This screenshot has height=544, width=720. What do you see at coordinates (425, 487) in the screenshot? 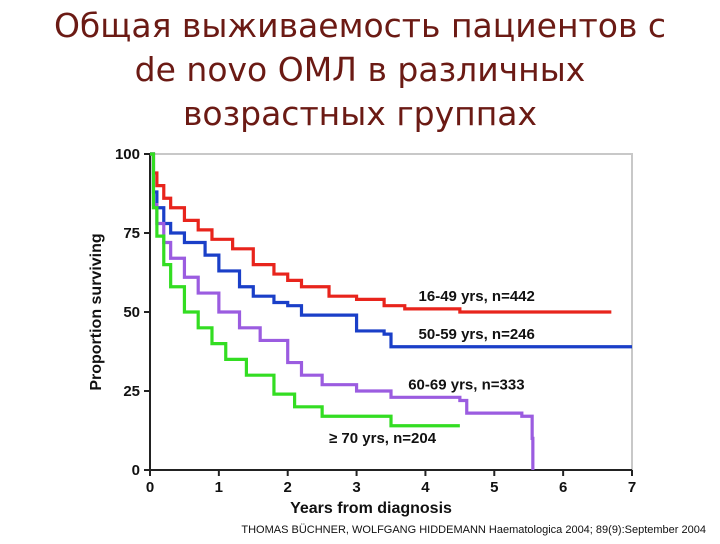
I see `x-tick-label: 4` at bounding box center [425, 487].